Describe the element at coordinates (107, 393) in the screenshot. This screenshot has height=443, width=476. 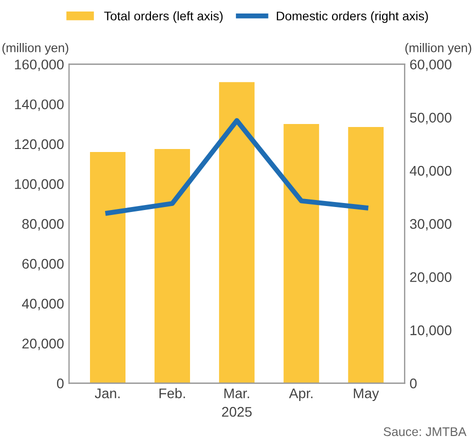
I see `x-tick-label: Jan.` at that location.